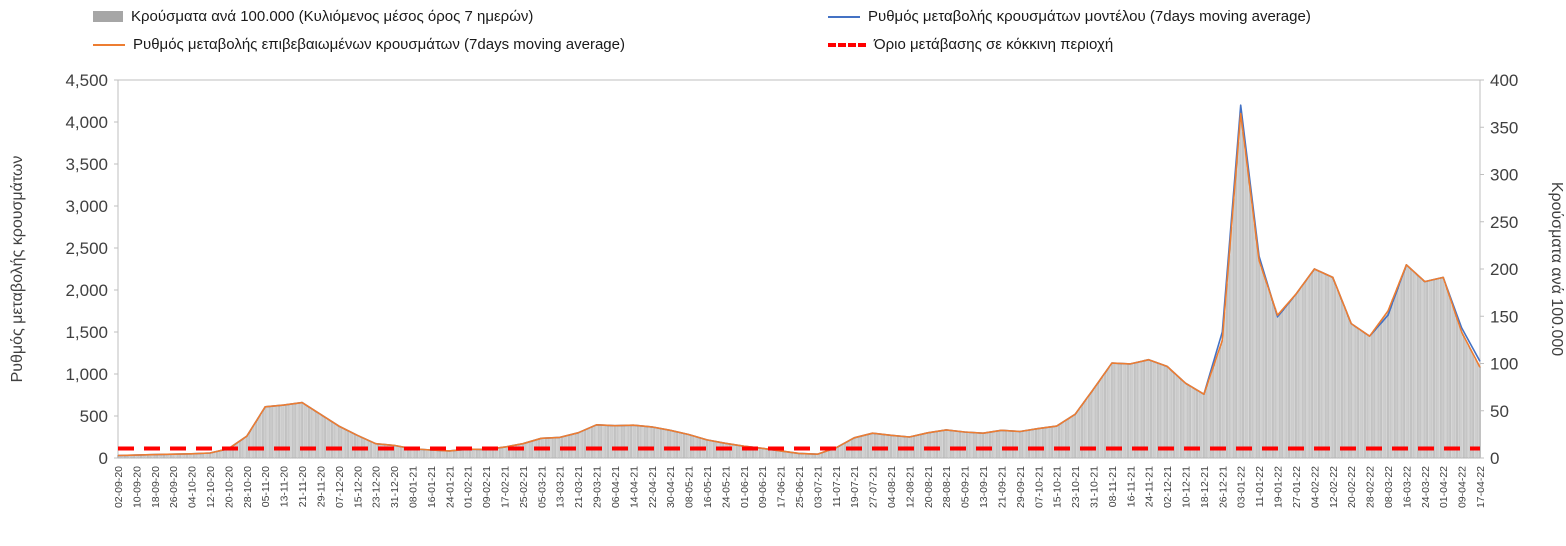 The width and height of the screenshot is (1566, 546). What do you see at coordinates (1504, 316) in the screenshot?
I see `right-axis-tick-label: 150` at bounding box center [1504, 316].